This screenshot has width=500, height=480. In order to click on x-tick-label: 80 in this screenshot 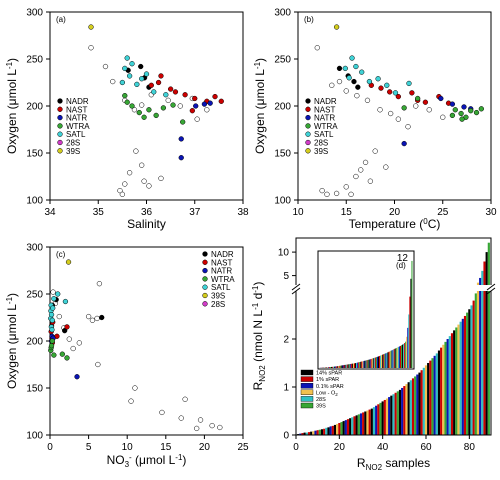, I will do `click(470, 447)`.